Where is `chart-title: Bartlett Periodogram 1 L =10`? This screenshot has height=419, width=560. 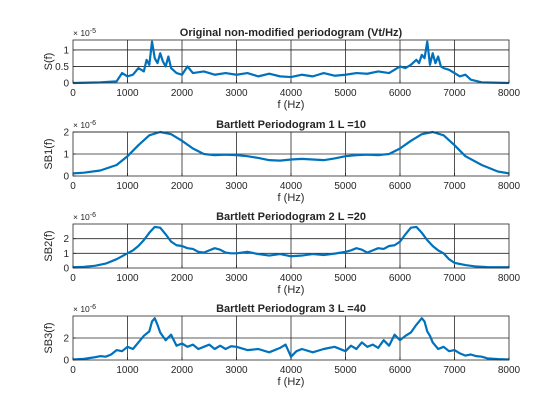 chart-title: Bartlett Periodogram 1 L =10 is located at coordinates (291, 125).